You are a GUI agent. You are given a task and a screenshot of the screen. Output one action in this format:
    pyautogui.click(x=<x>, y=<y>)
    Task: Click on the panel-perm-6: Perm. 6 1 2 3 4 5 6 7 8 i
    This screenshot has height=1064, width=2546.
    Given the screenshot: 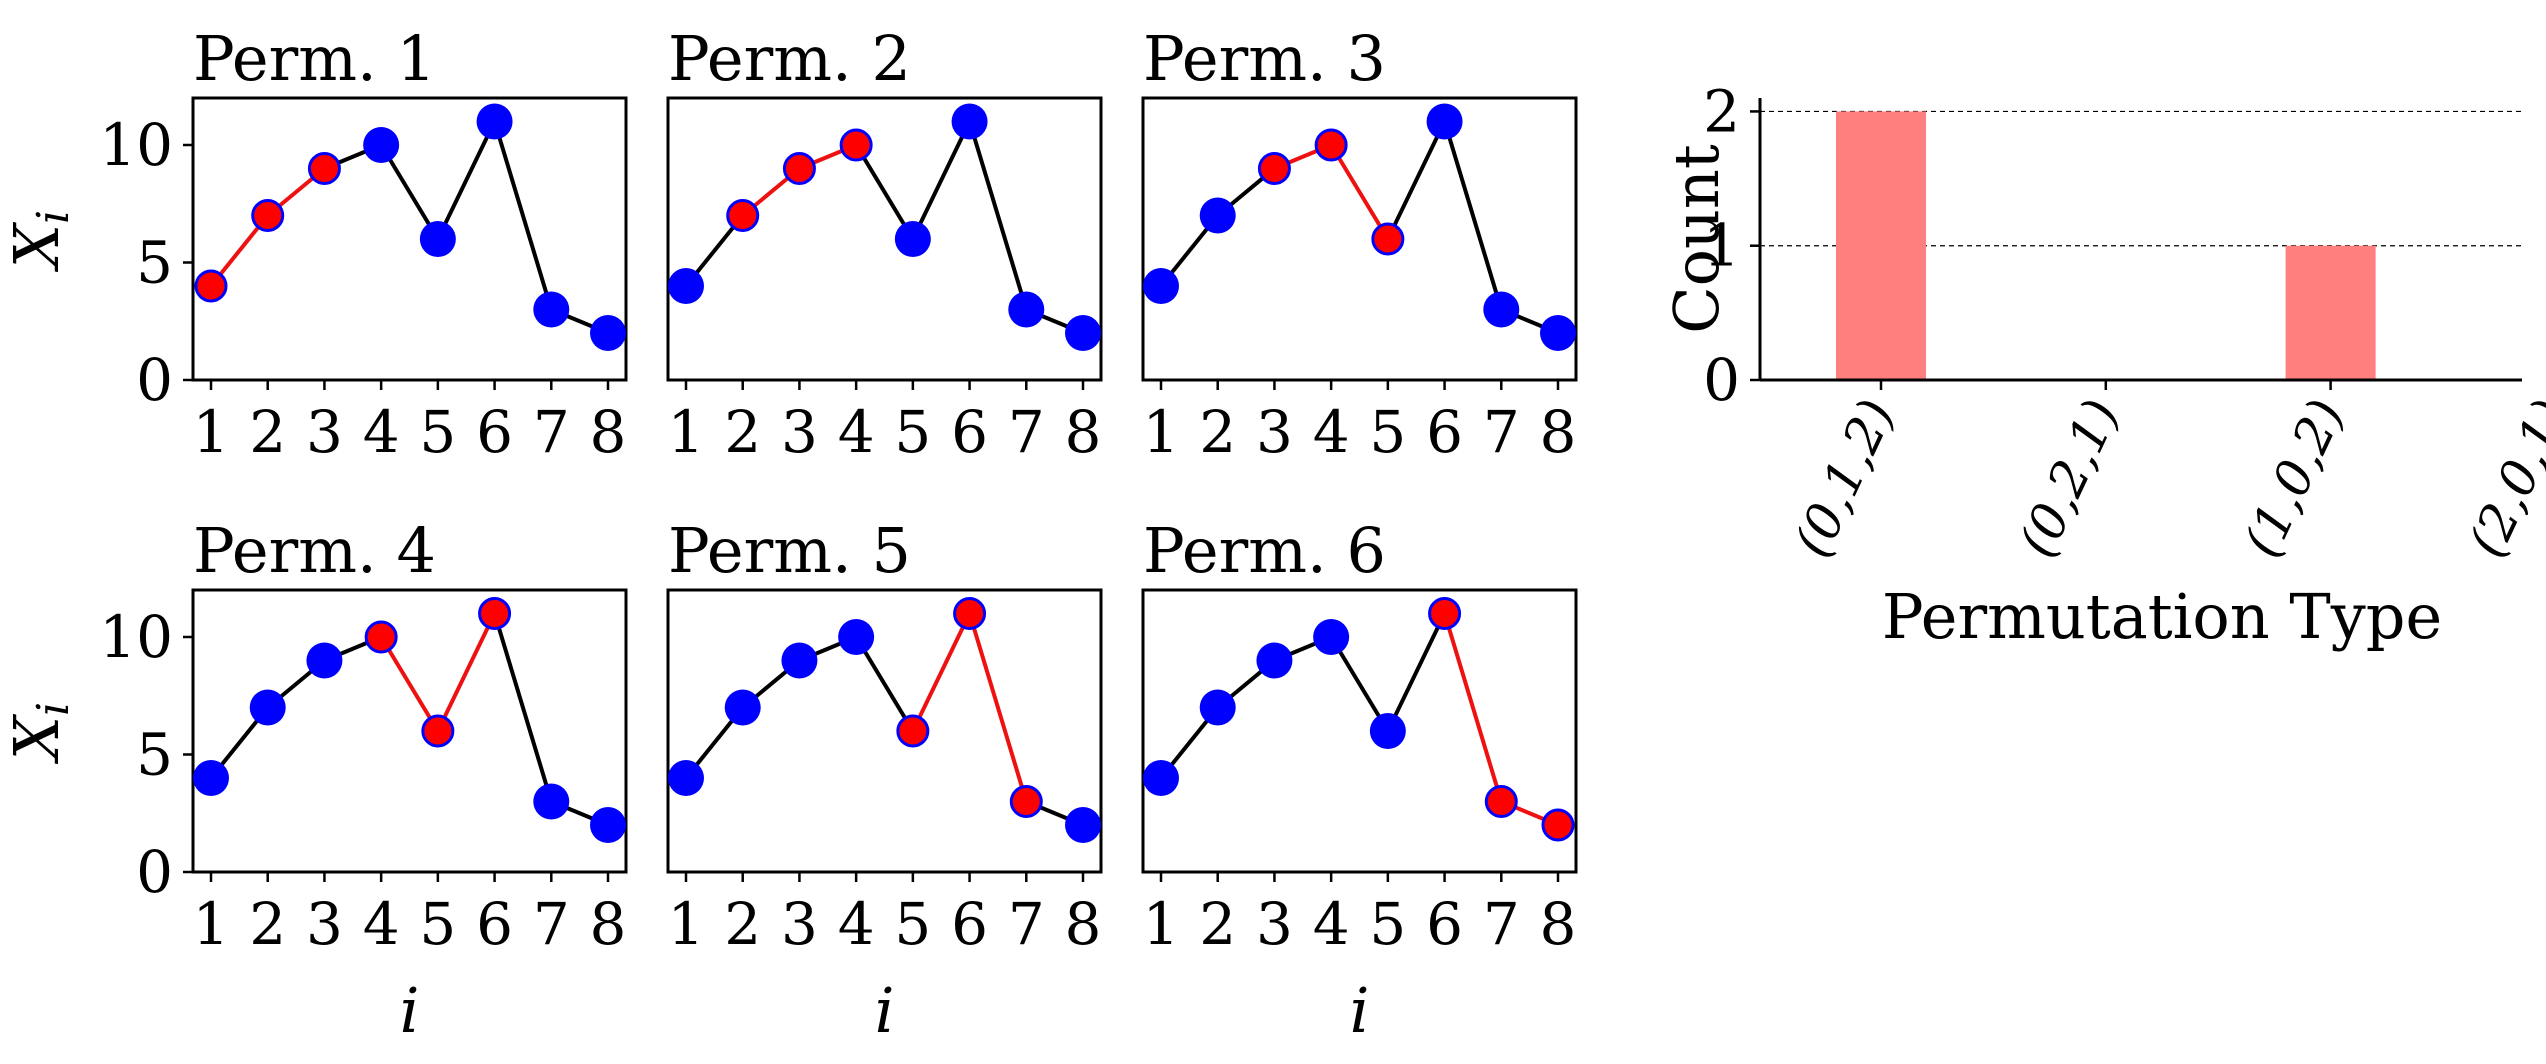 What is the action you would take?
    pyautogui.click(x=1359, y=780)
    